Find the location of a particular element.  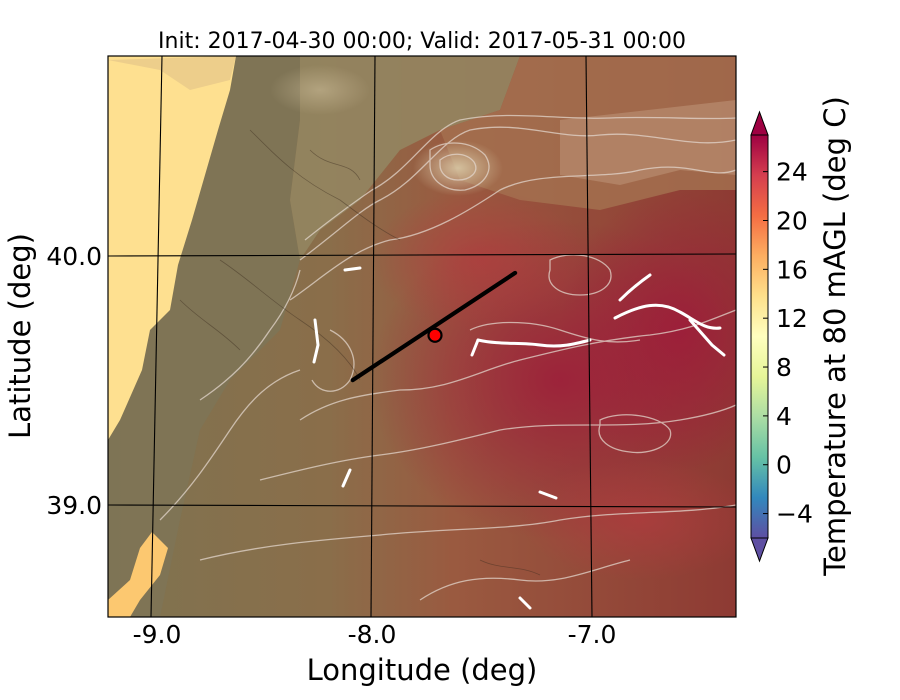

y-tick-label: 40.0 is located at coordinates (74, 256).